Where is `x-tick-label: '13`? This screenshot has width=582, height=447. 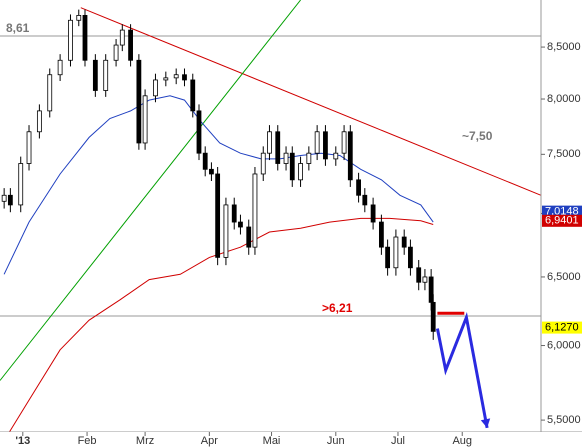
x-tick-label: '13 is located at coordinates (22, 441).